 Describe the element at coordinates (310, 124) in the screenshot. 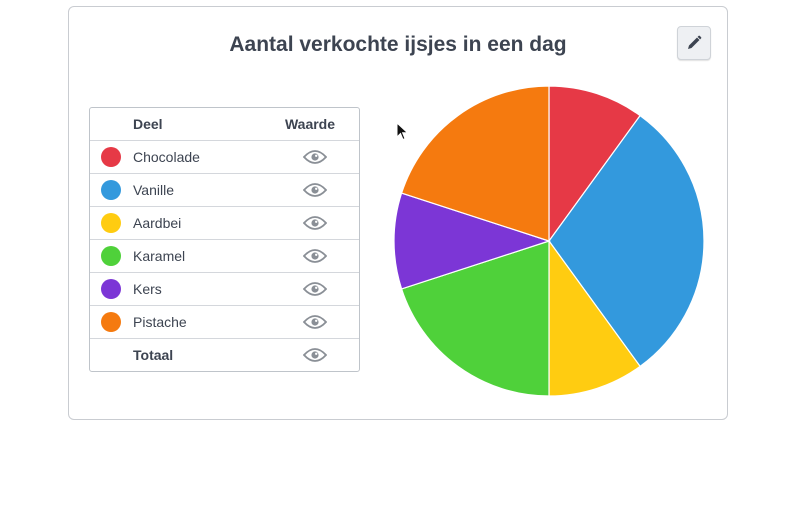

I see `legend-header-value: Waarde` at that location.